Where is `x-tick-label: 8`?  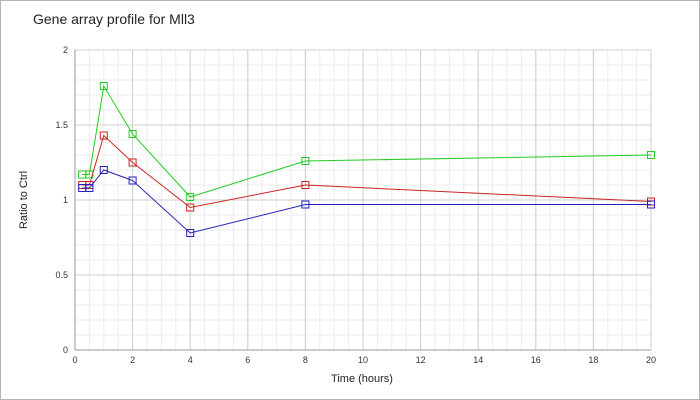 x-tick-label: 8 is located at coordinates (305, 360).